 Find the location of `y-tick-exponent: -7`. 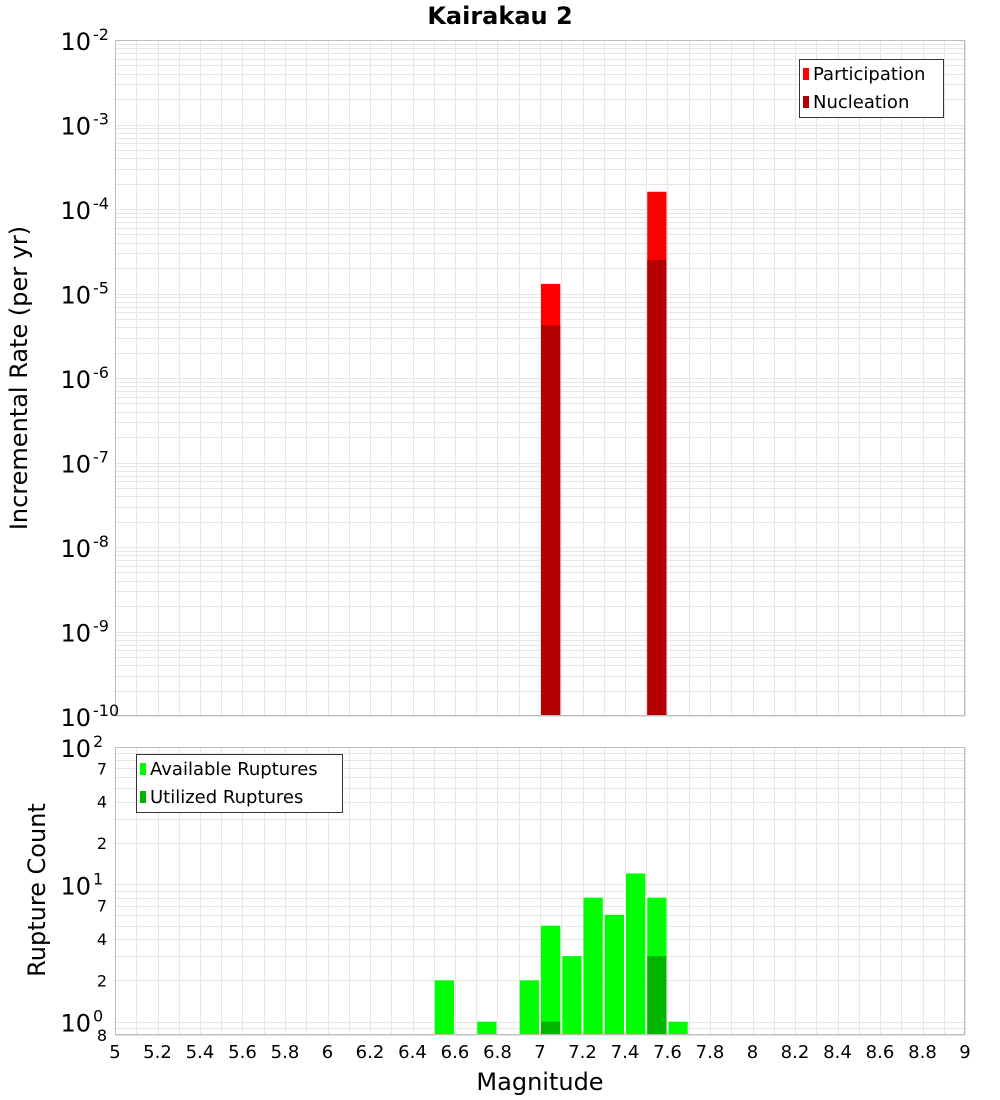

y-tick-exponent: -7 is located at coordinates (101, 457).